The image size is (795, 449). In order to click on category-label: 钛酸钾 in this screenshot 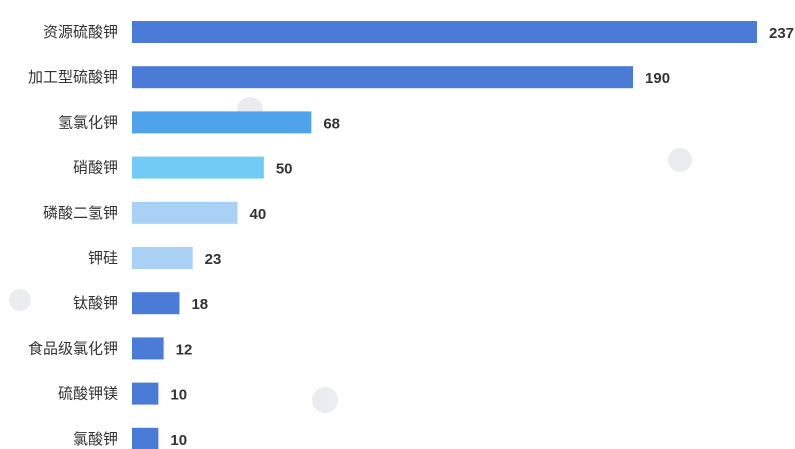, I will do `click(95, 303)`.